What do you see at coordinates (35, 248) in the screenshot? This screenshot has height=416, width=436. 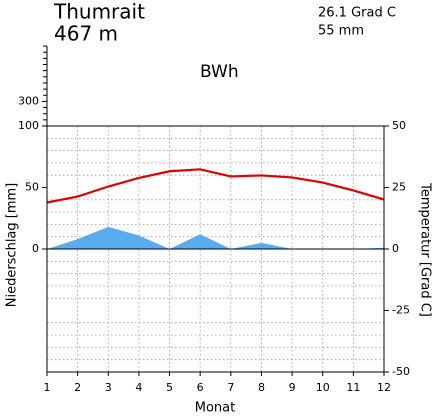 I see `y-tick-label: 0` at bounding box center [35, 248].